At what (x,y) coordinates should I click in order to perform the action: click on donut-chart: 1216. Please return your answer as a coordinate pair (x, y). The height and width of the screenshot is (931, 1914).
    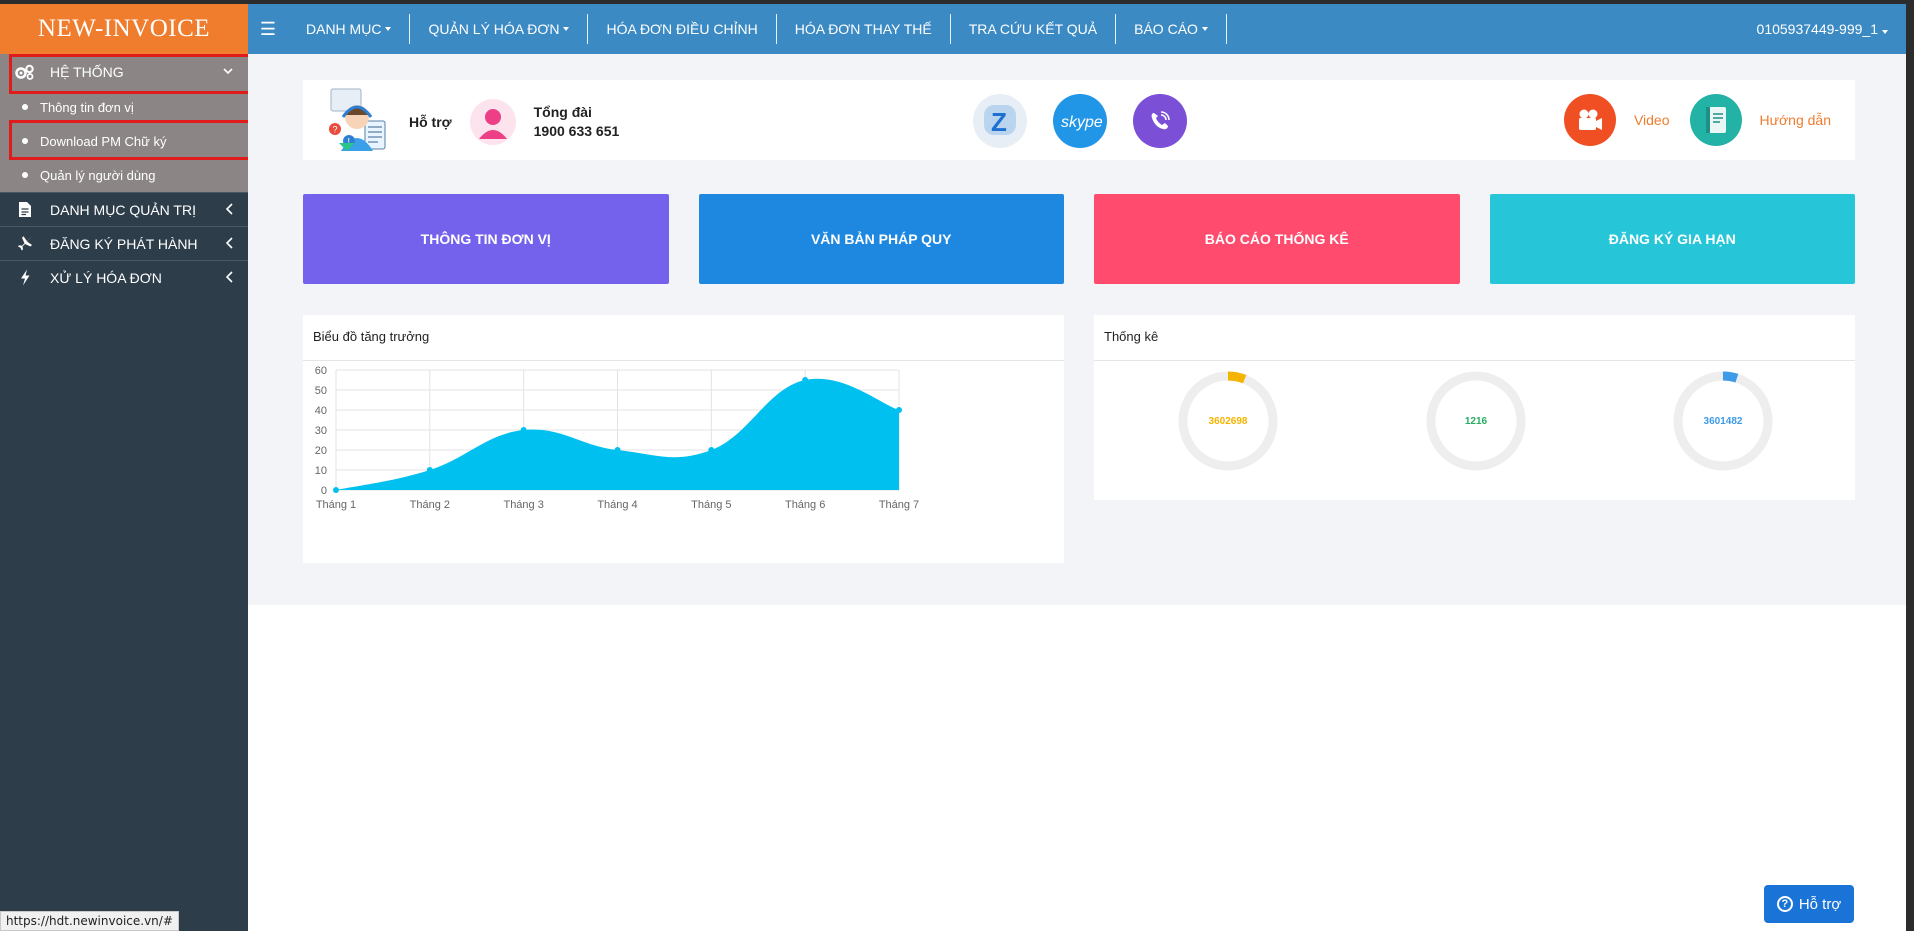
    Looking at the image, I should click on (1476, 421).